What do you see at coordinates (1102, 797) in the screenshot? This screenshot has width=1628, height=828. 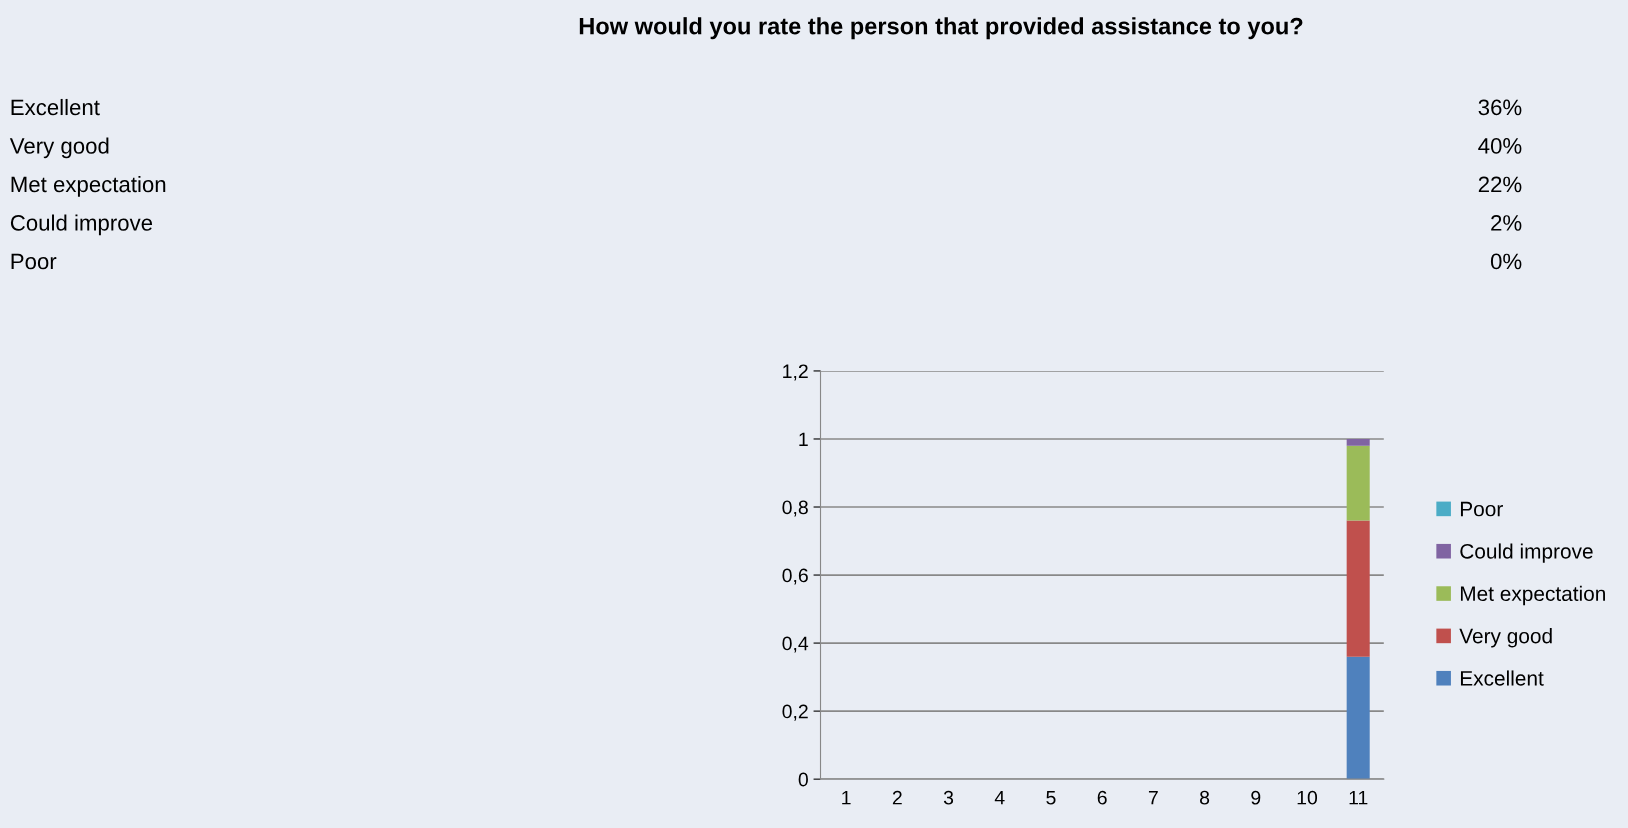 I see `x-tick-label: 6` at bounding box center [1102, 797].